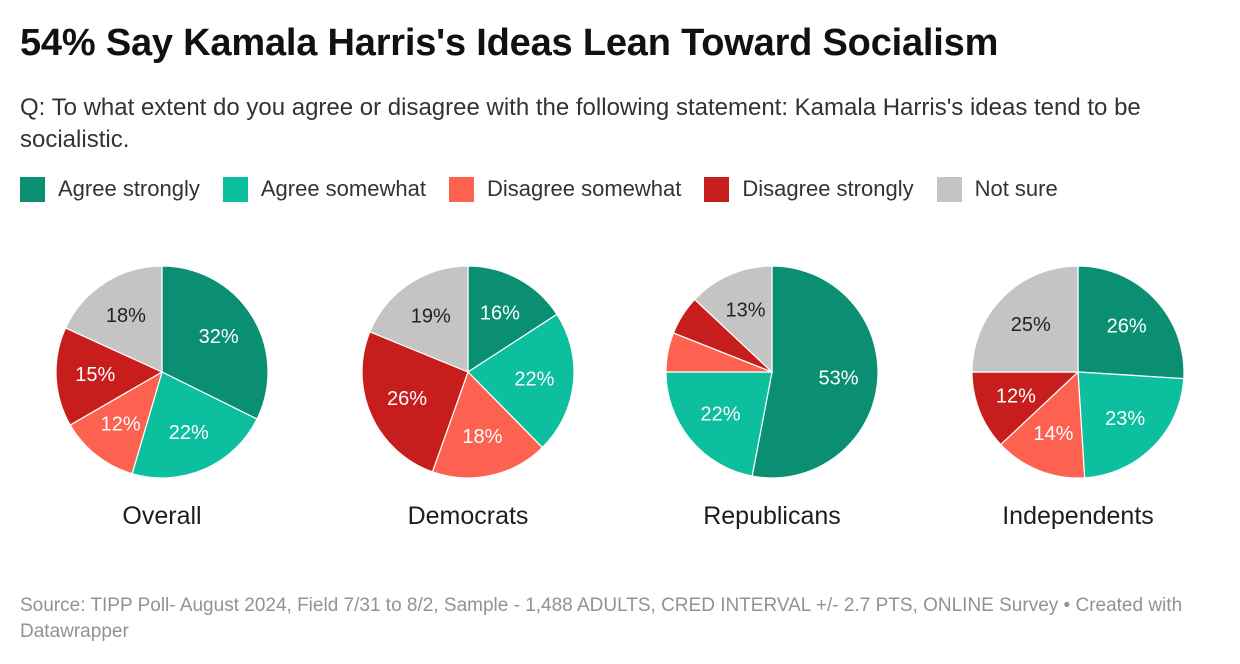 This screenshot has height=664, width=1240. What do you see at coordinates (126, 316) in the screenshot?
I see `data-label-not-sure: 18%` at bounding box center [126, 316].